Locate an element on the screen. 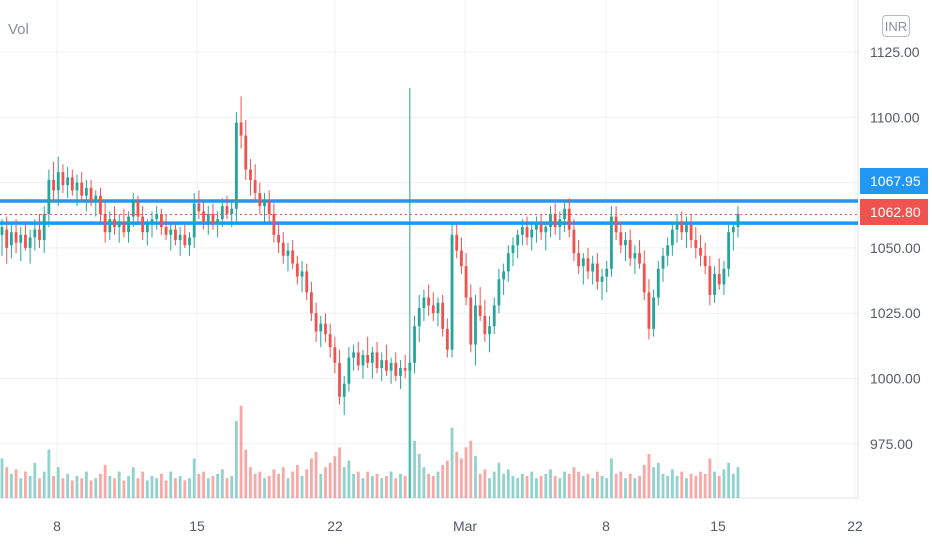 The width and height of the screenshot is (932, 550). currency-badge: INR is located at coordinates (896, 26).